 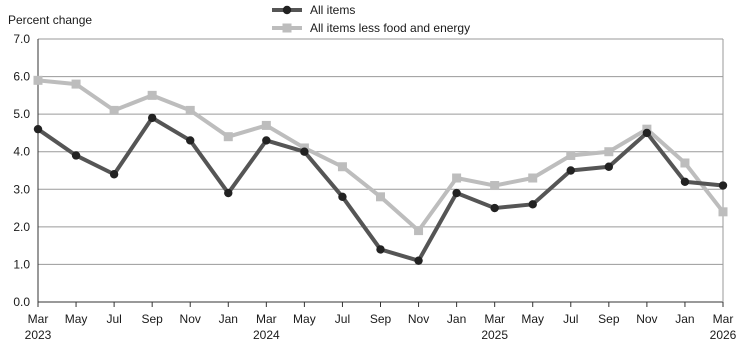 I want to click on legend: All items All items less food and energy, so click(x=371, y=19).